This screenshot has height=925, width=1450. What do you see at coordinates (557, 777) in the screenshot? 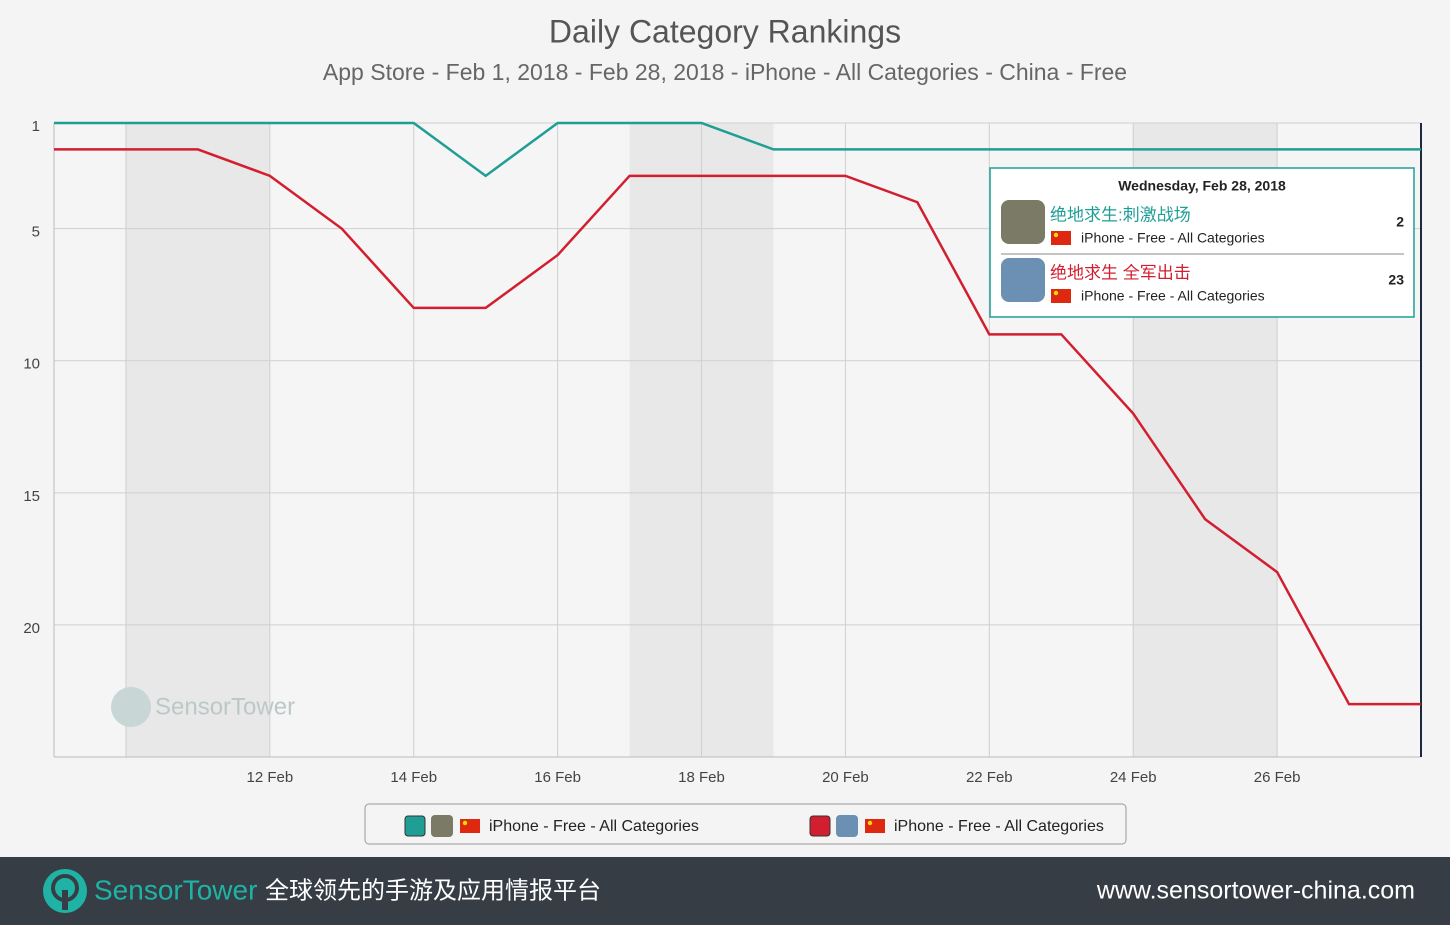
I see `x-tick-label: 16 Feb` at bounding box center [557, 777].